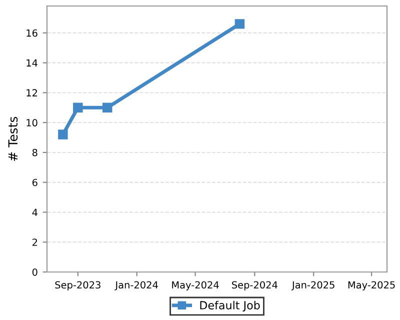 This screenshot has width=400, height=320. Describe the element at coordinates (13, 138) in the screenshot. I see `y-axis-title: # Tests` at that location.